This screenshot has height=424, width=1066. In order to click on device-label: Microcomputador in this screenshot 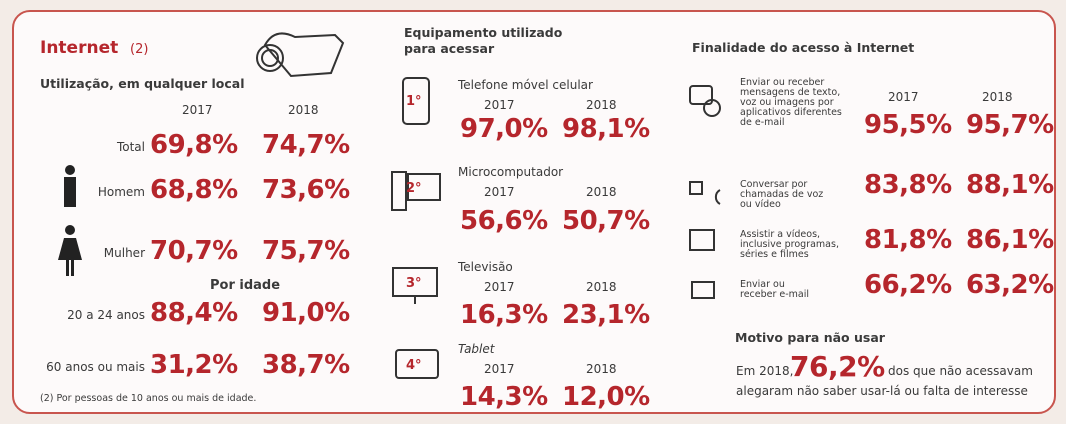, I will do `click(511, 172)`.